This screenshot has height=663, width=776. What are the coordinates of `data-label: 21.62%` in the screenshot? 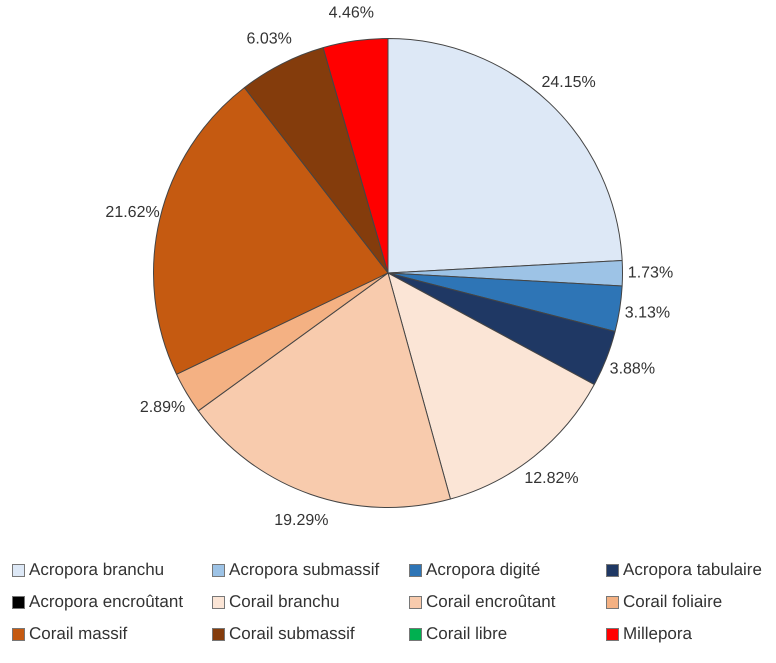 It's located at (132, 212).